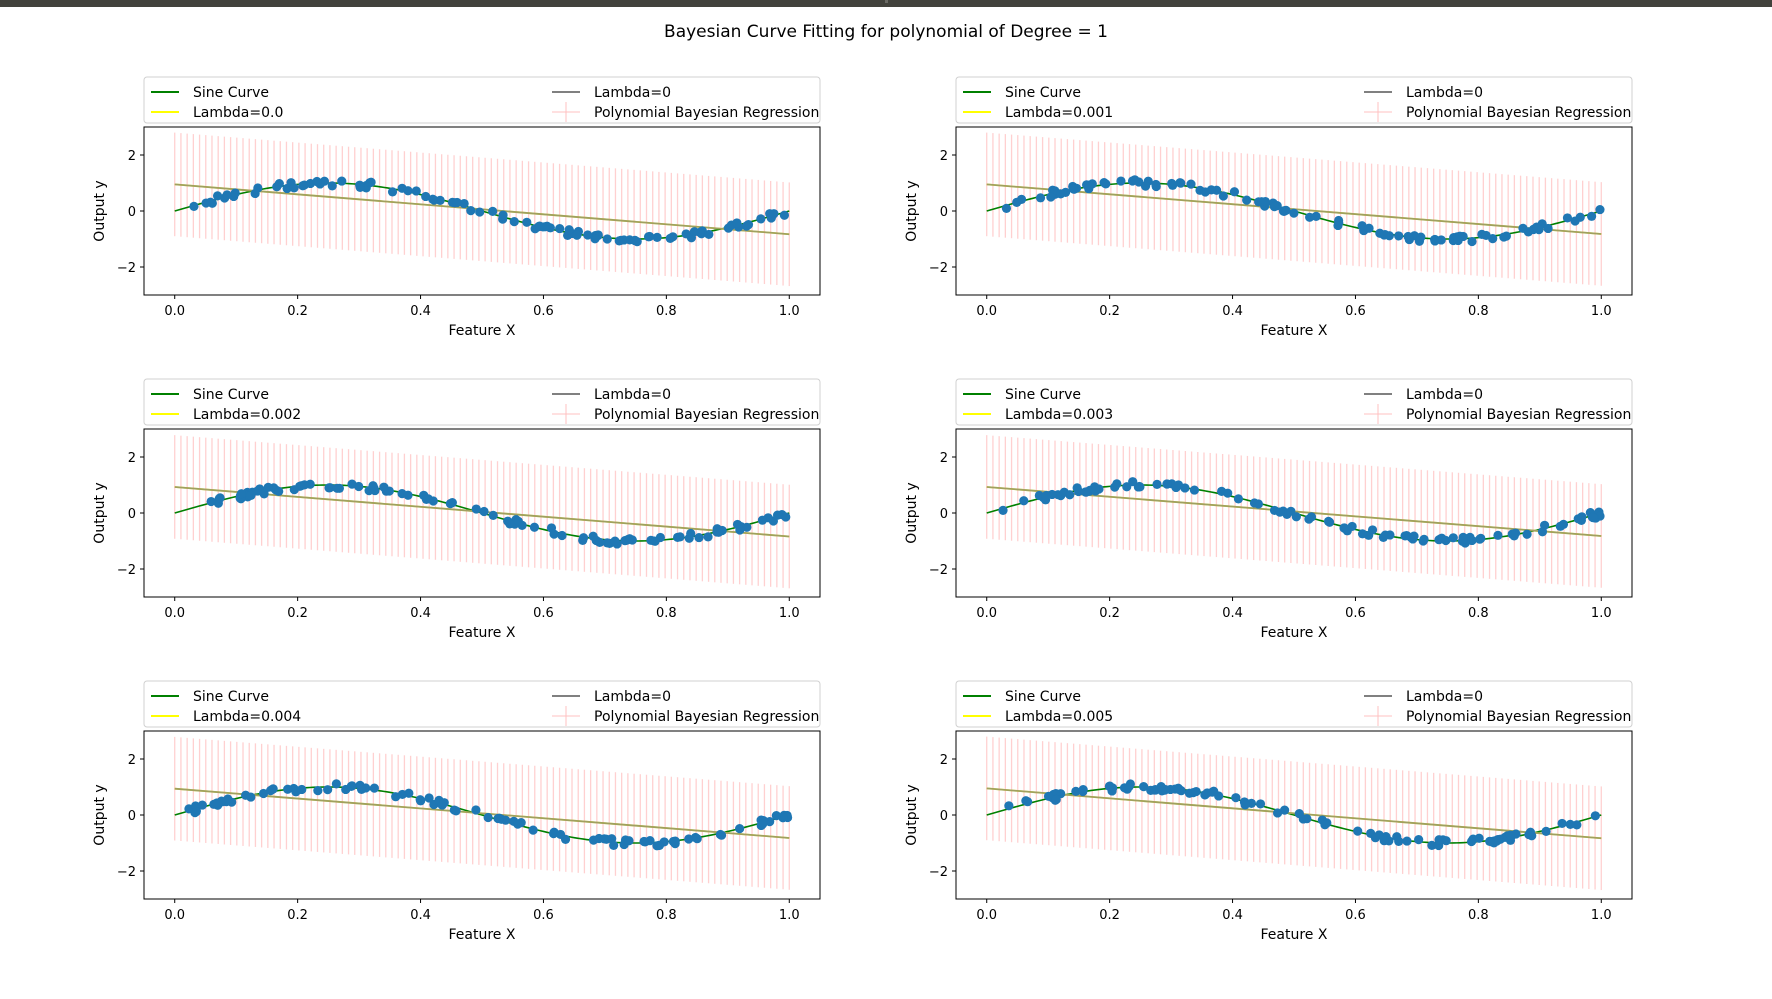 The image size is (1772, 999). Describe the element at coordinates (1355, 915) in the screenshot. I see `x-tick-label: 0.6` at that location.